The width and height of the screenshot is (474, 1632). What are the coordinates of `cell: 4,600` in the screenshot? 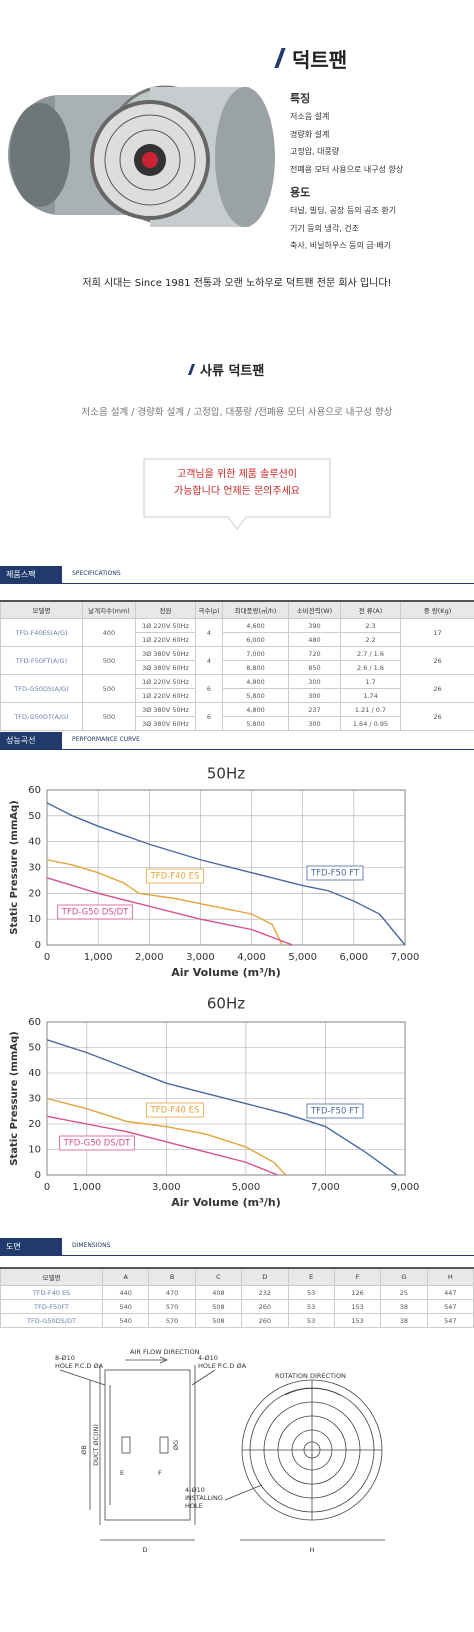 It's located at (255, 625).